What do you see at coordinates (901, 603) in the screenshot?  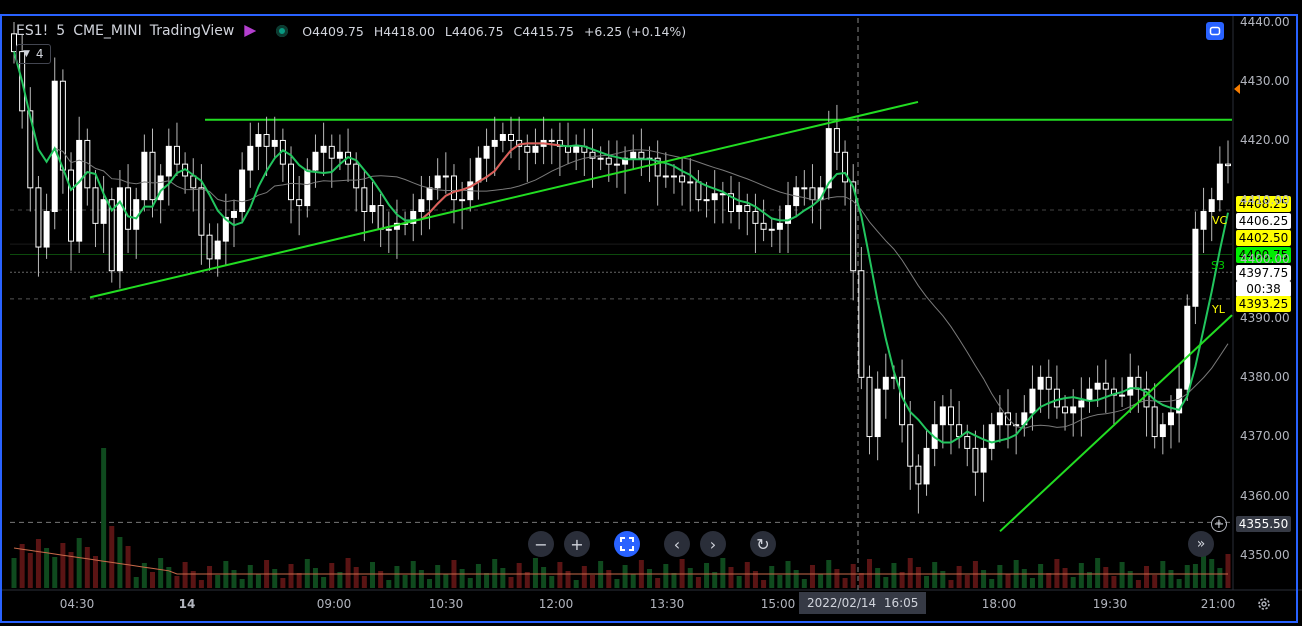 I see `crosshair-time: 16:05` at bounding box center [901, 603].